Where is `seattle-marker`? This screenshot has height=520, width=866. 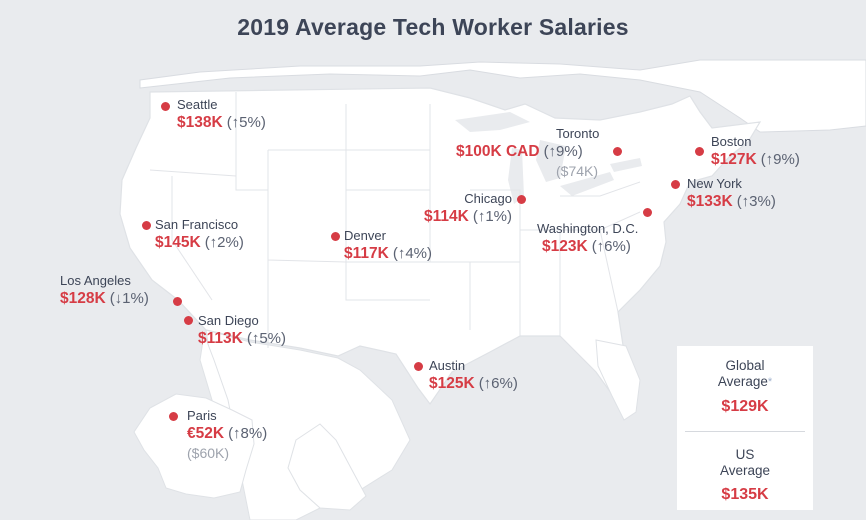 seattle-marker is located at coordinates (165, 106).